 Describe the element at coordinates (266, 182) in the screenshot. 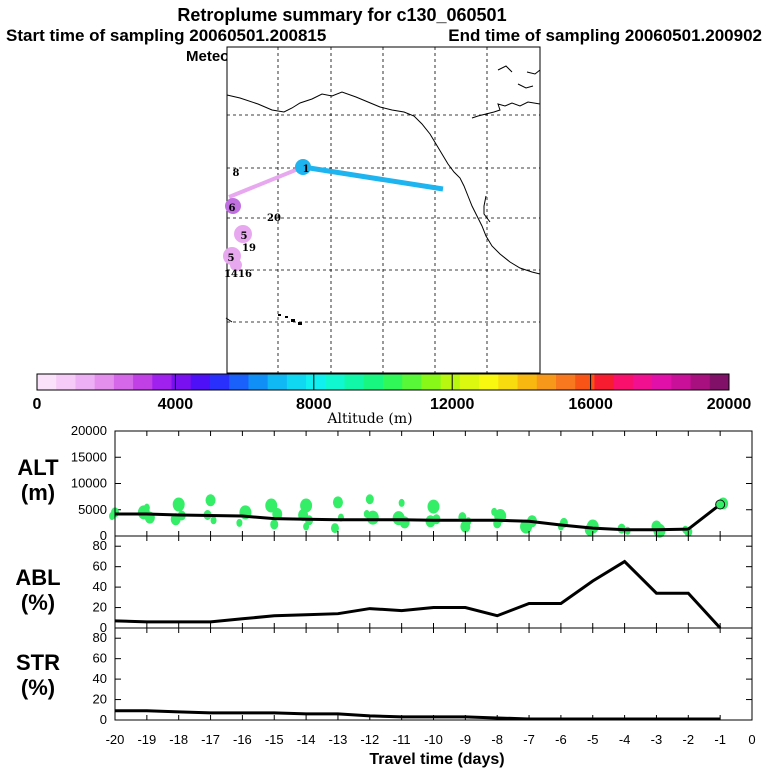

I see `plume-path-pink` at that location.